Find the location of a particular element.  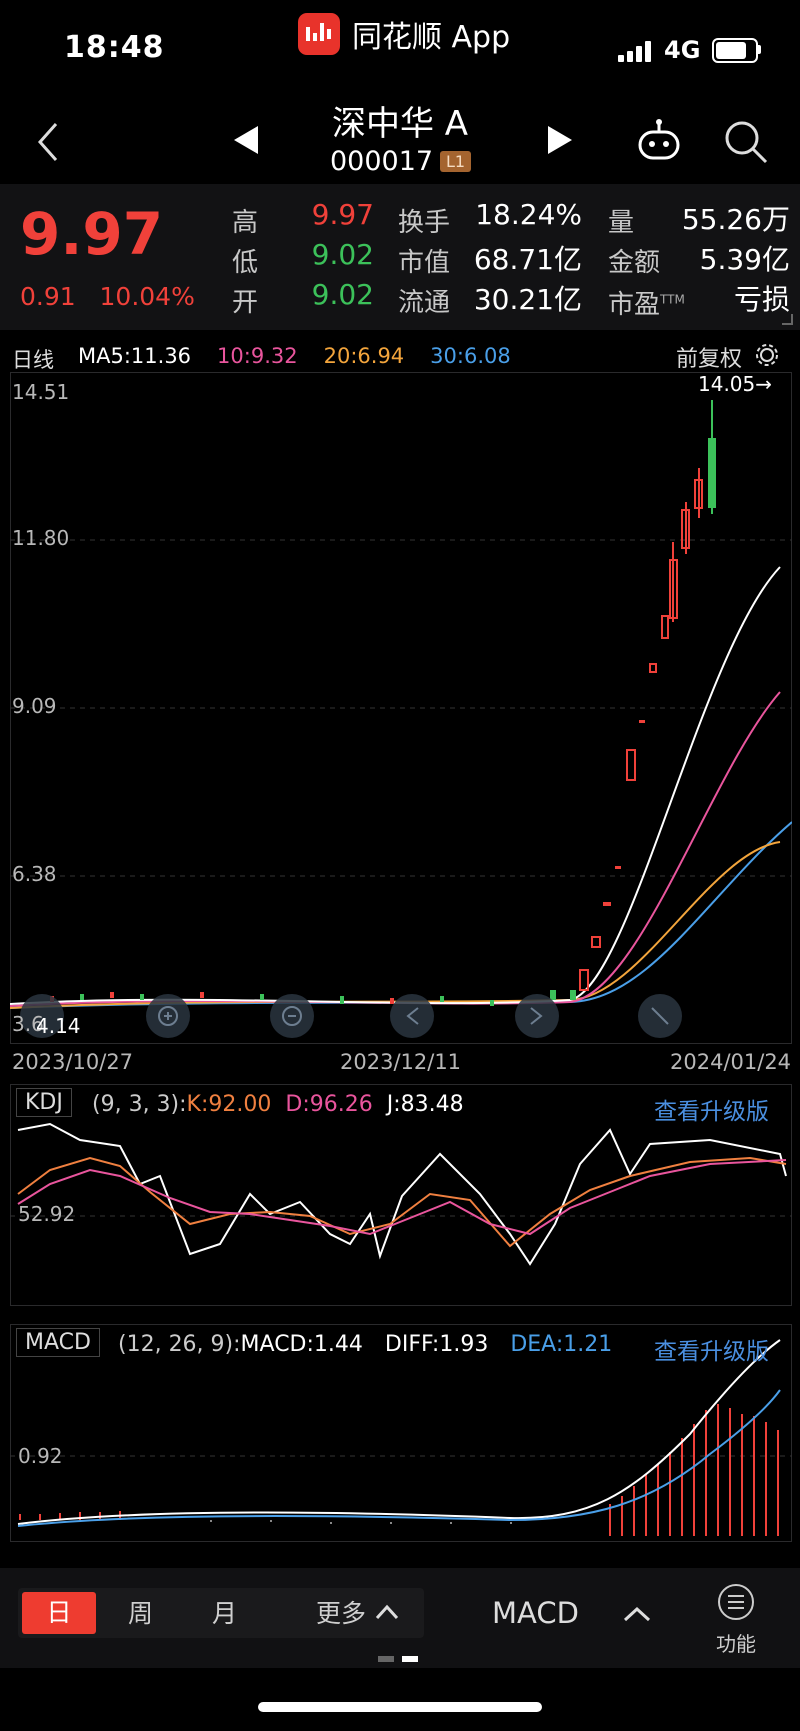

pe-label: 市盈TTM is located at coordinates (646, 305).